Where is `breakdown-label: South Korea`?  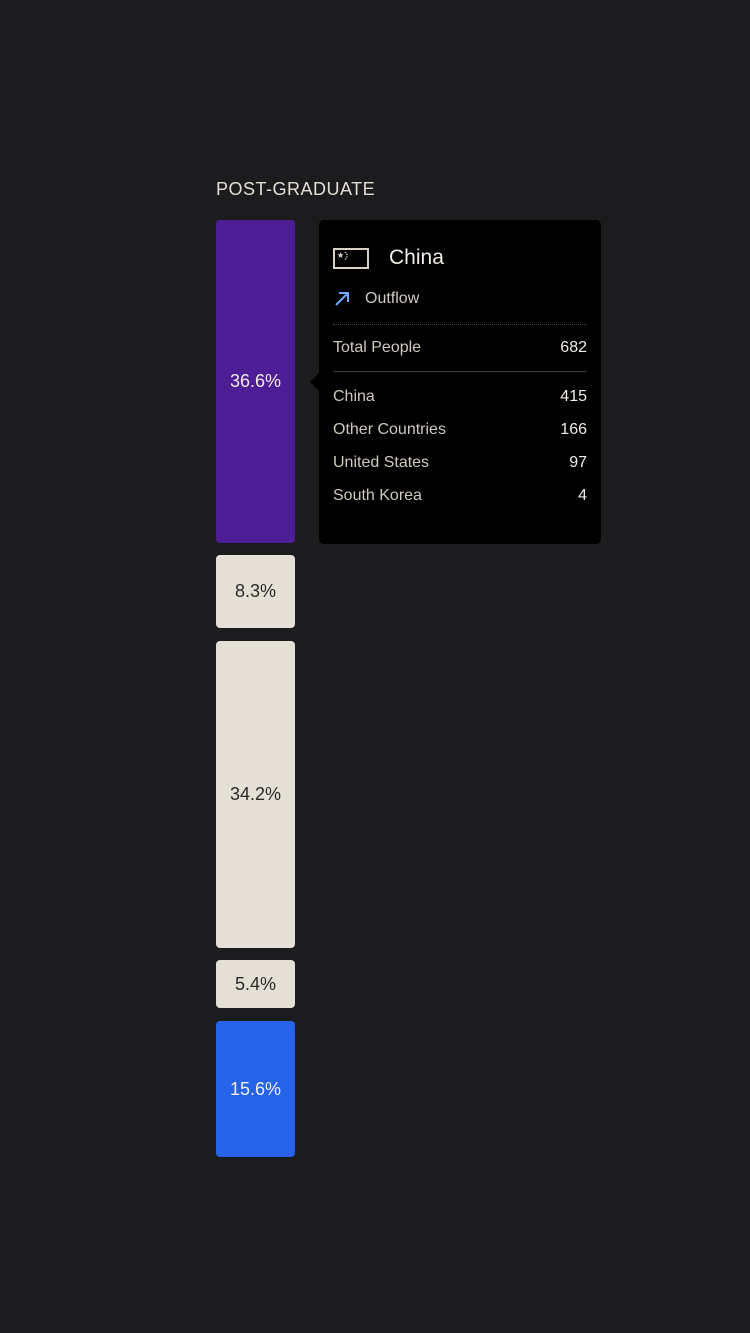 breakdown-label: South Korea is located at coordinates (377, 495).